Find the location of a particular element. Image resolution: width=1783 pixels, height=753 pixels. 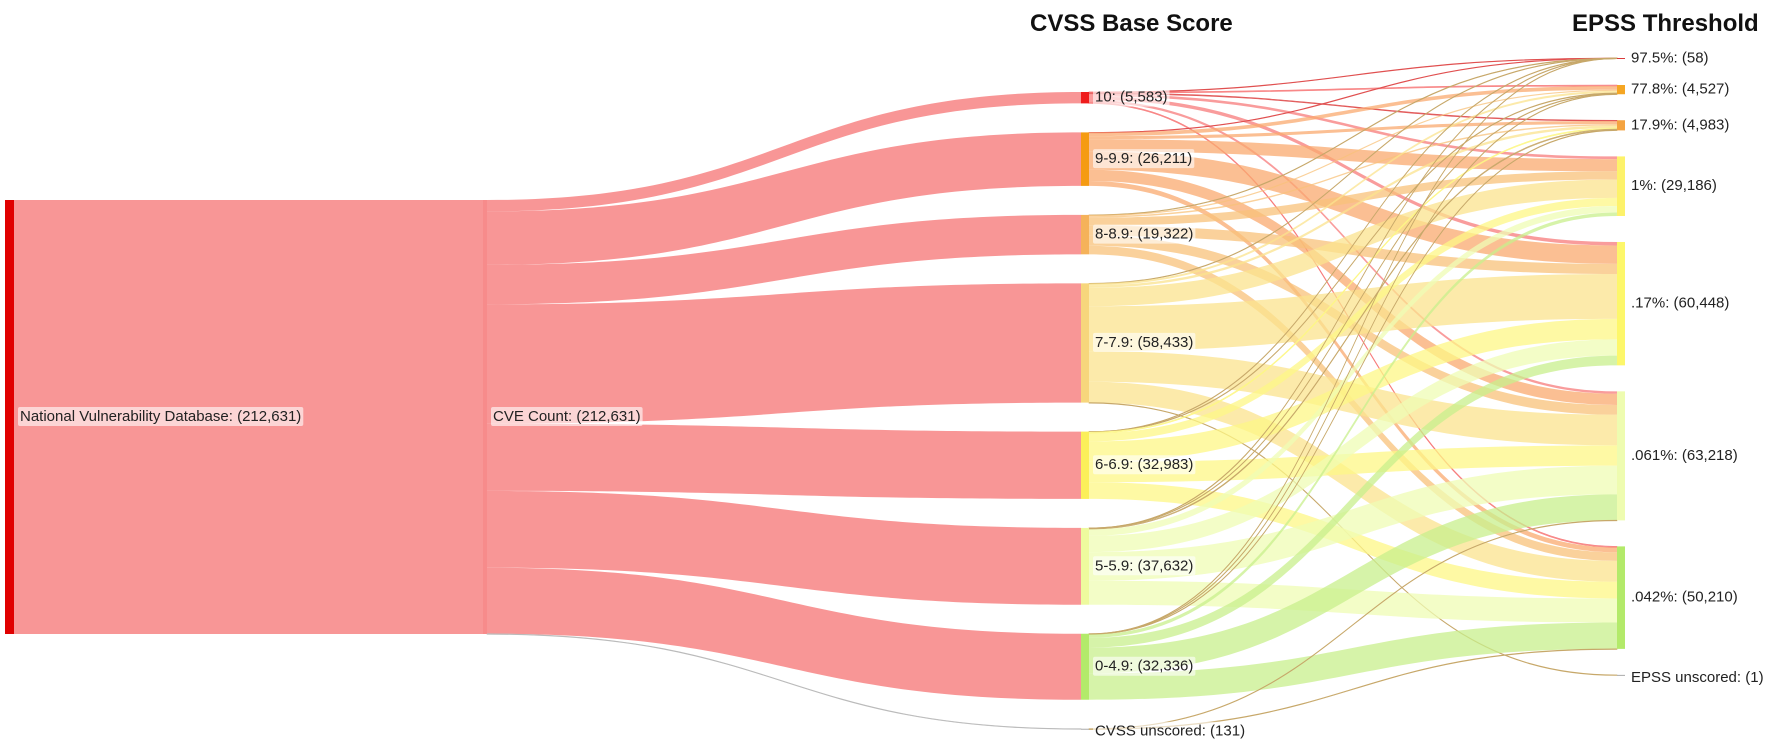

node-bar-c7 is located at coordinates (1085, 343).